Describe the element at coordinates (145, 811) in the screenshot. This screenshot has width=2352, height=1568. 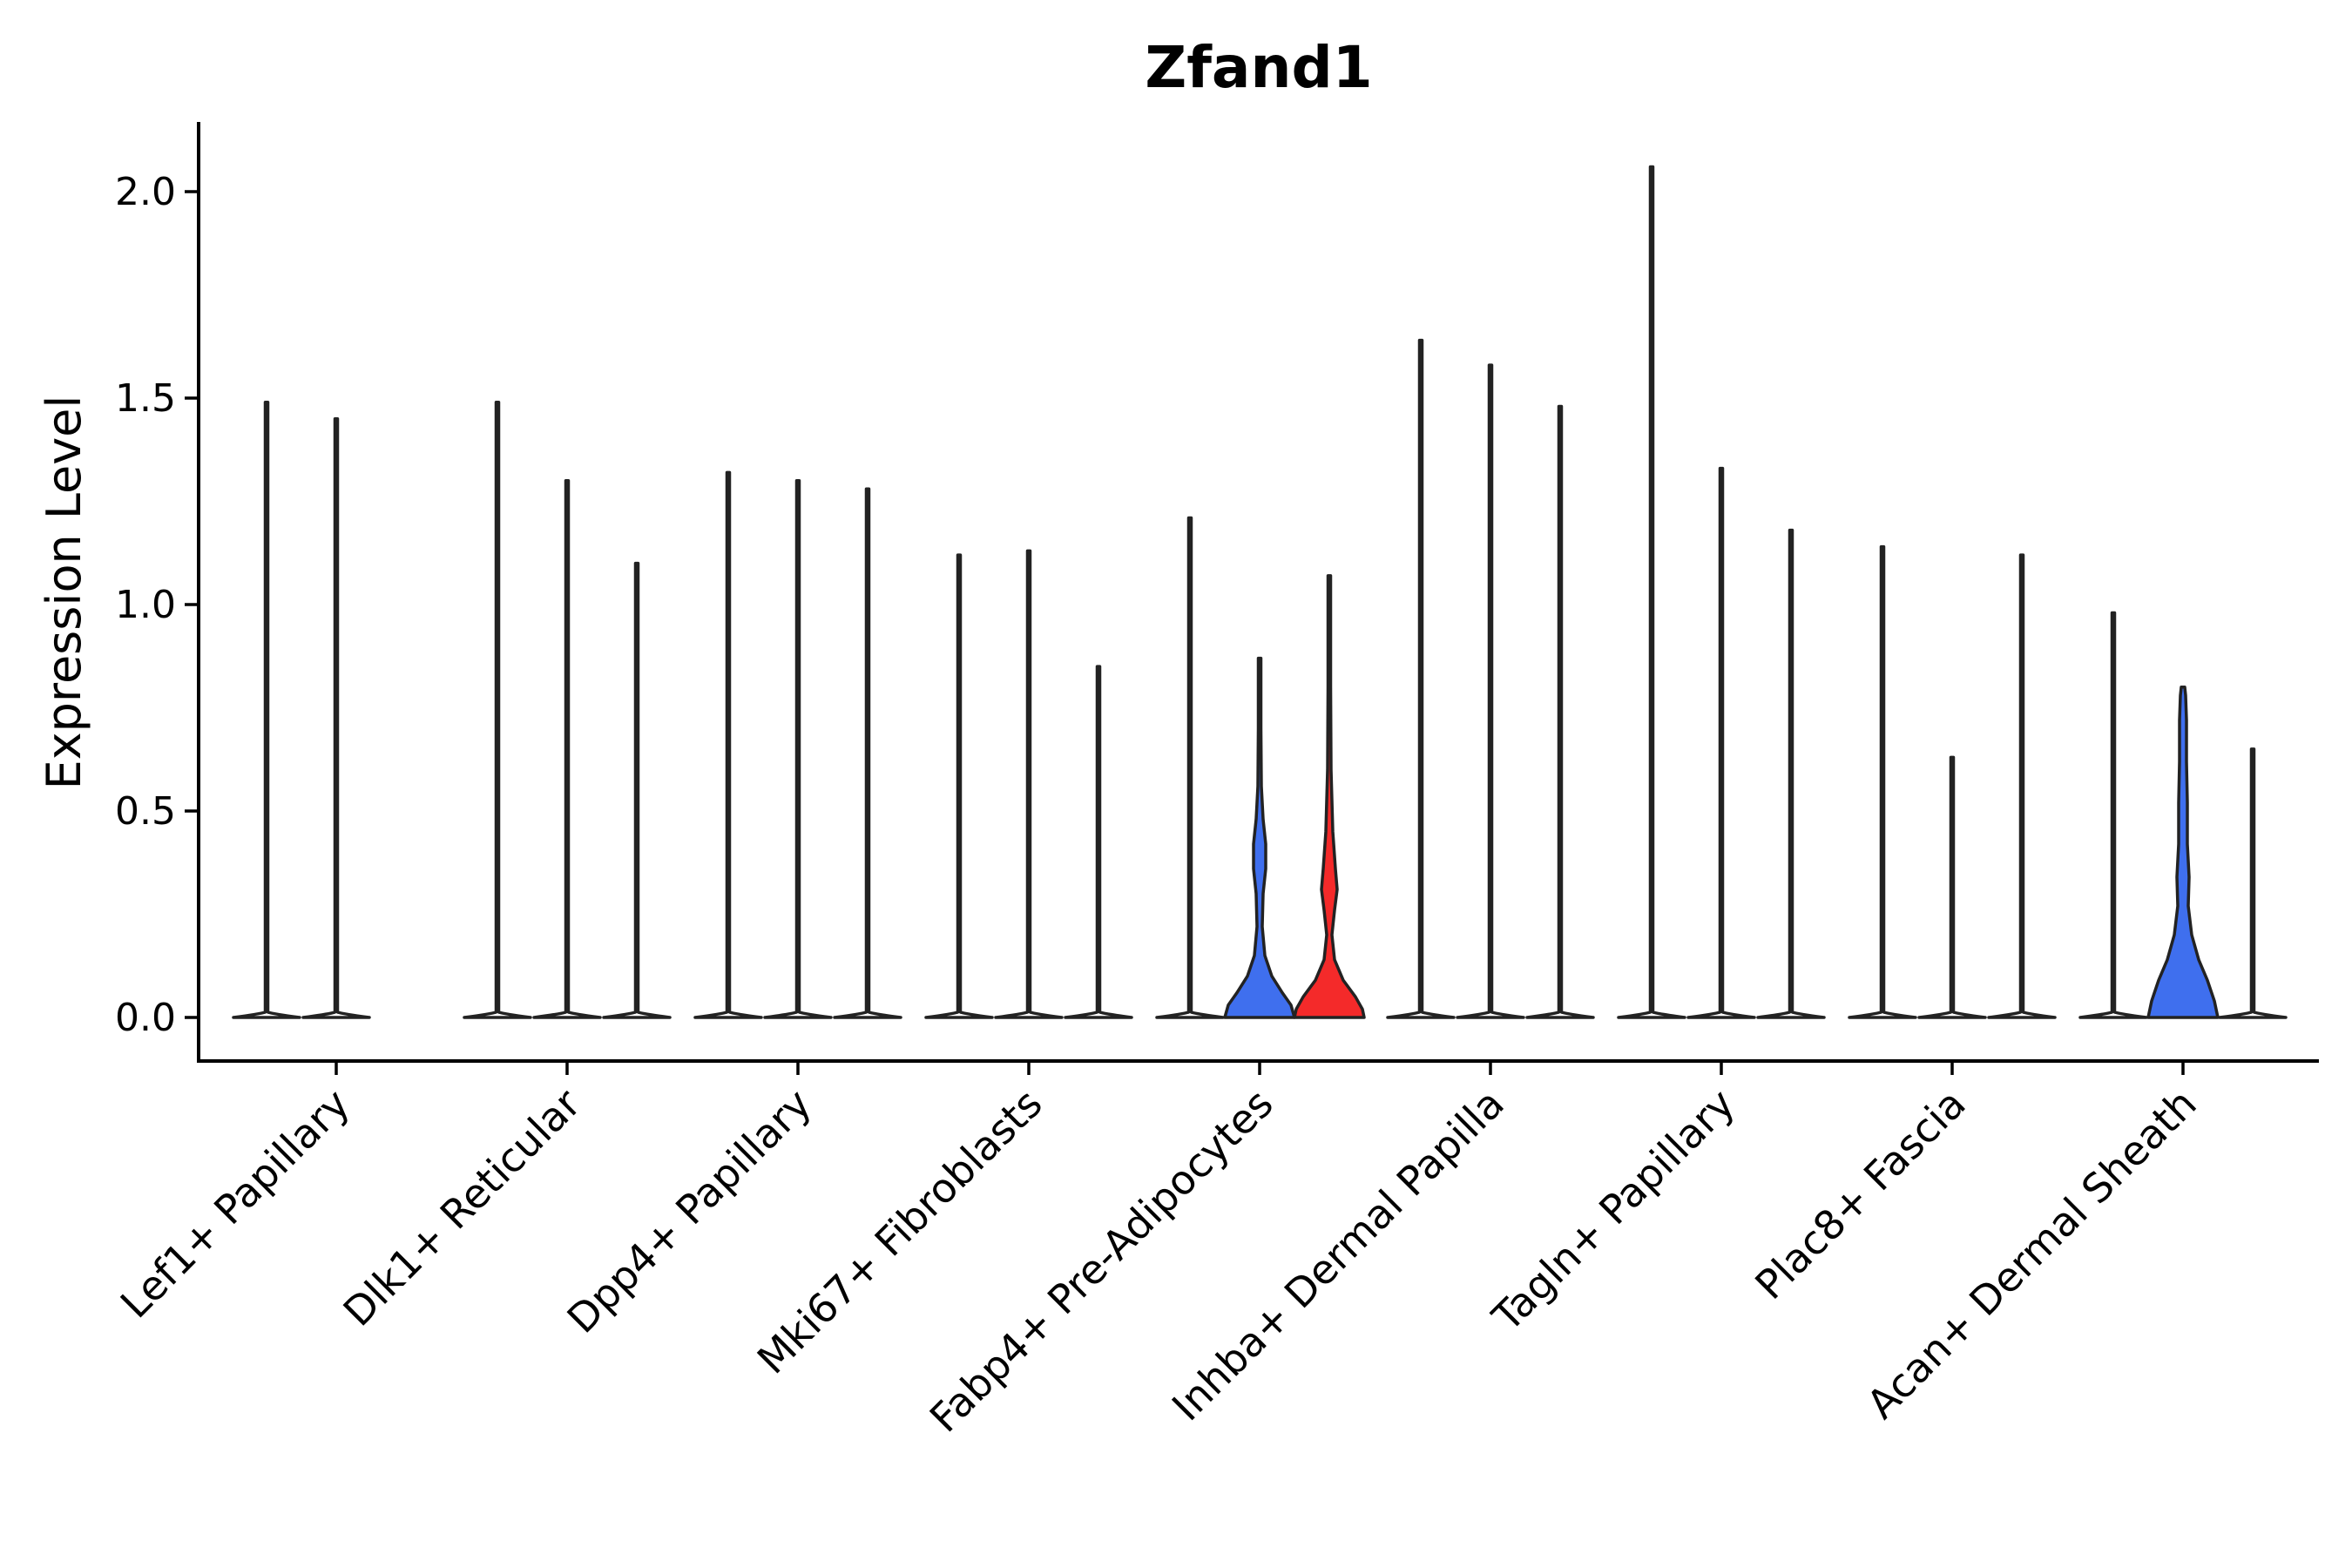
I see `y-tick-label: 0.5` at that location.